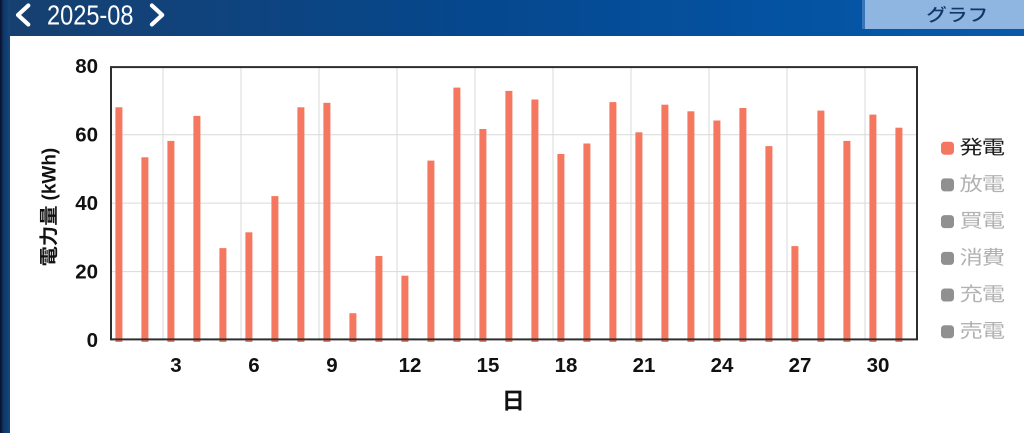 Image resolution: width=1024 pixels, height=433 pixels. I want to click on svg-text: 40, so click(86, 203).